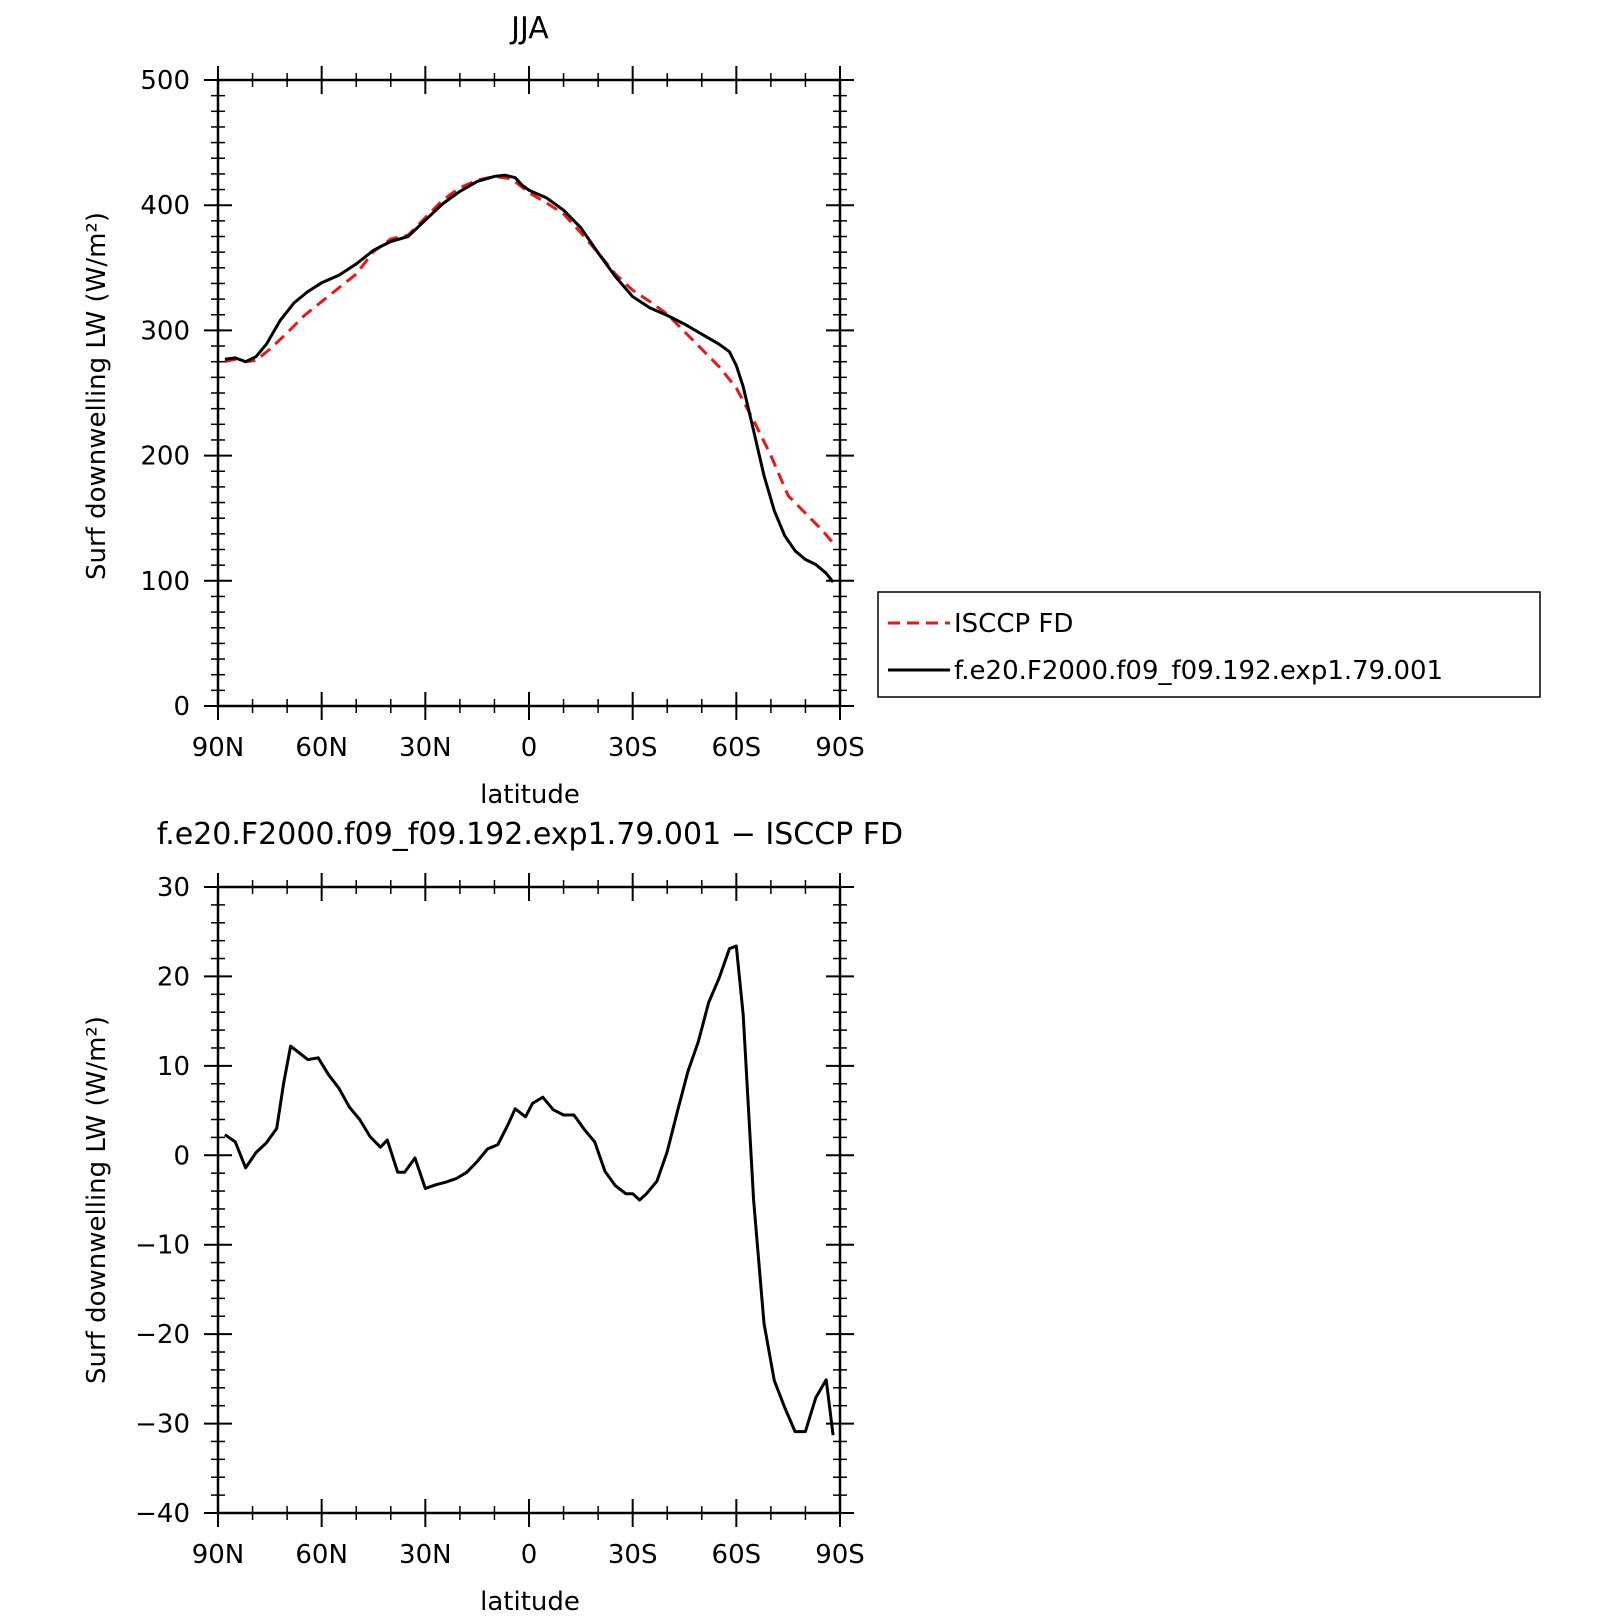 The width and height of the screenshot is (1616, 1619). What do you see at coordinates (181, 1156) in the screenshot?
I see `bottom-y-tick-label: 0` at bounding box center [181, 1156].